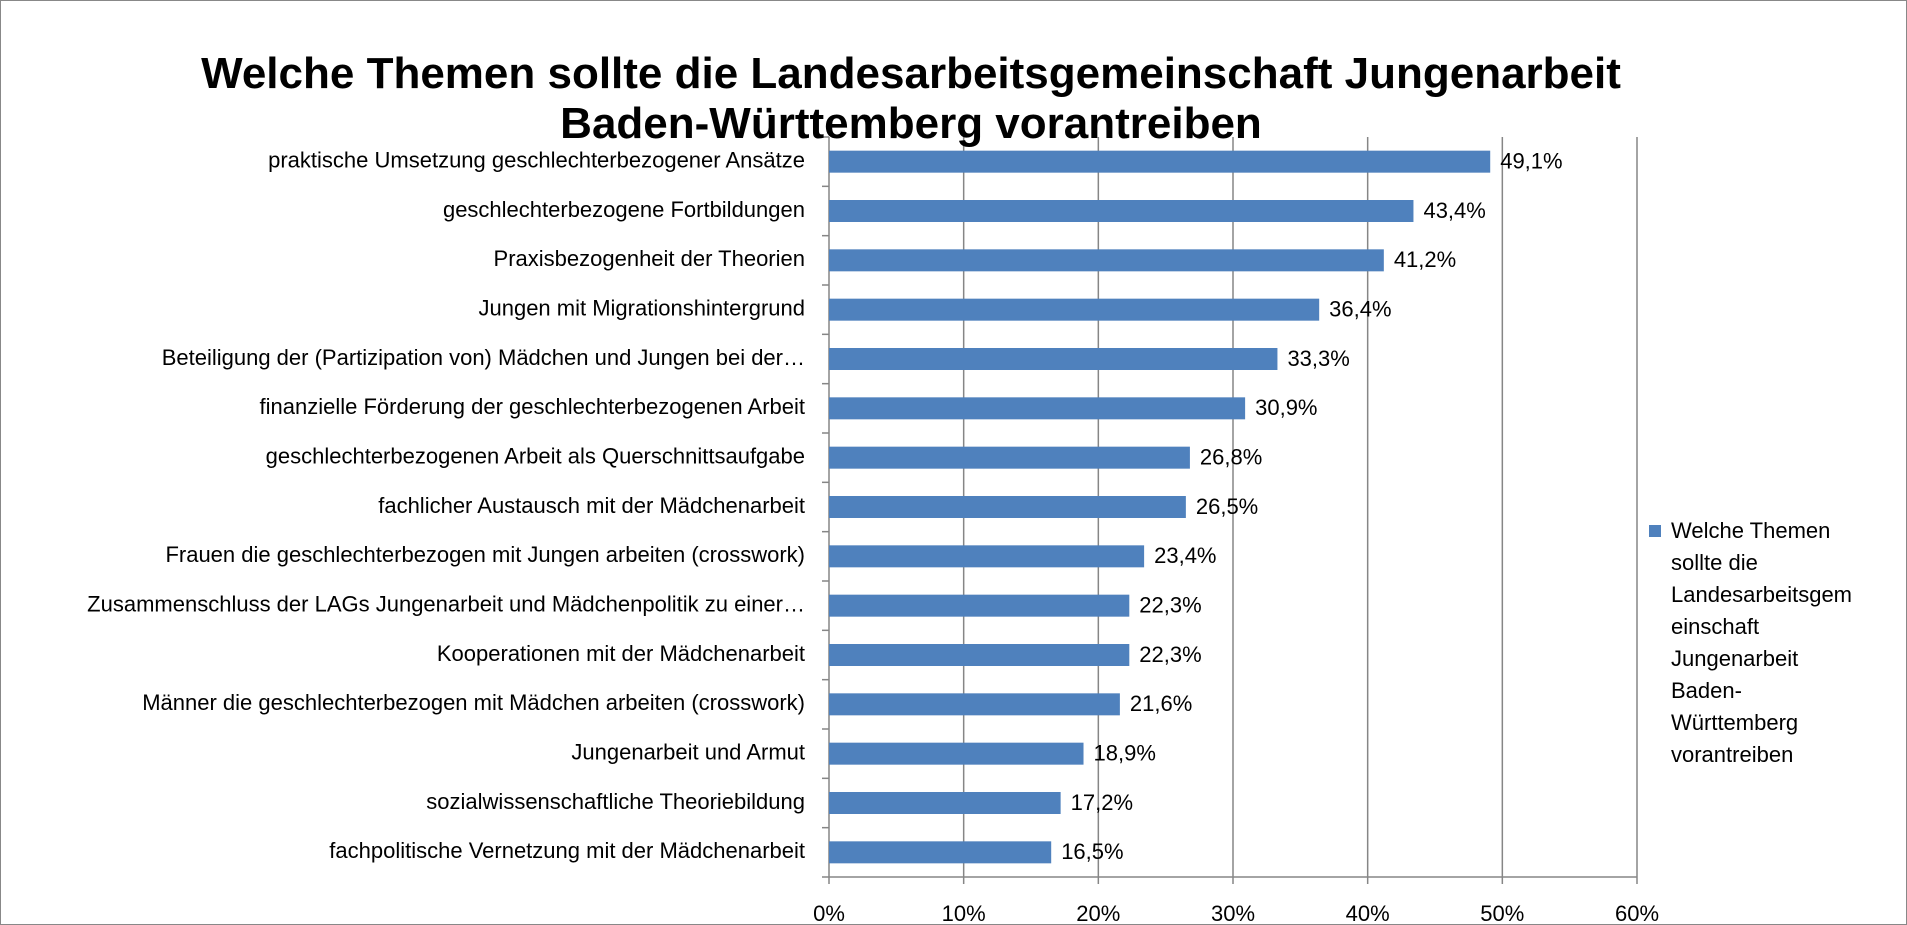 This screenshot has width=1907, height=925. What do you see at coordinates (1231, 456) in the screenshot?
I see `data-label: 26,8%` at bounding box center [1231, 456].